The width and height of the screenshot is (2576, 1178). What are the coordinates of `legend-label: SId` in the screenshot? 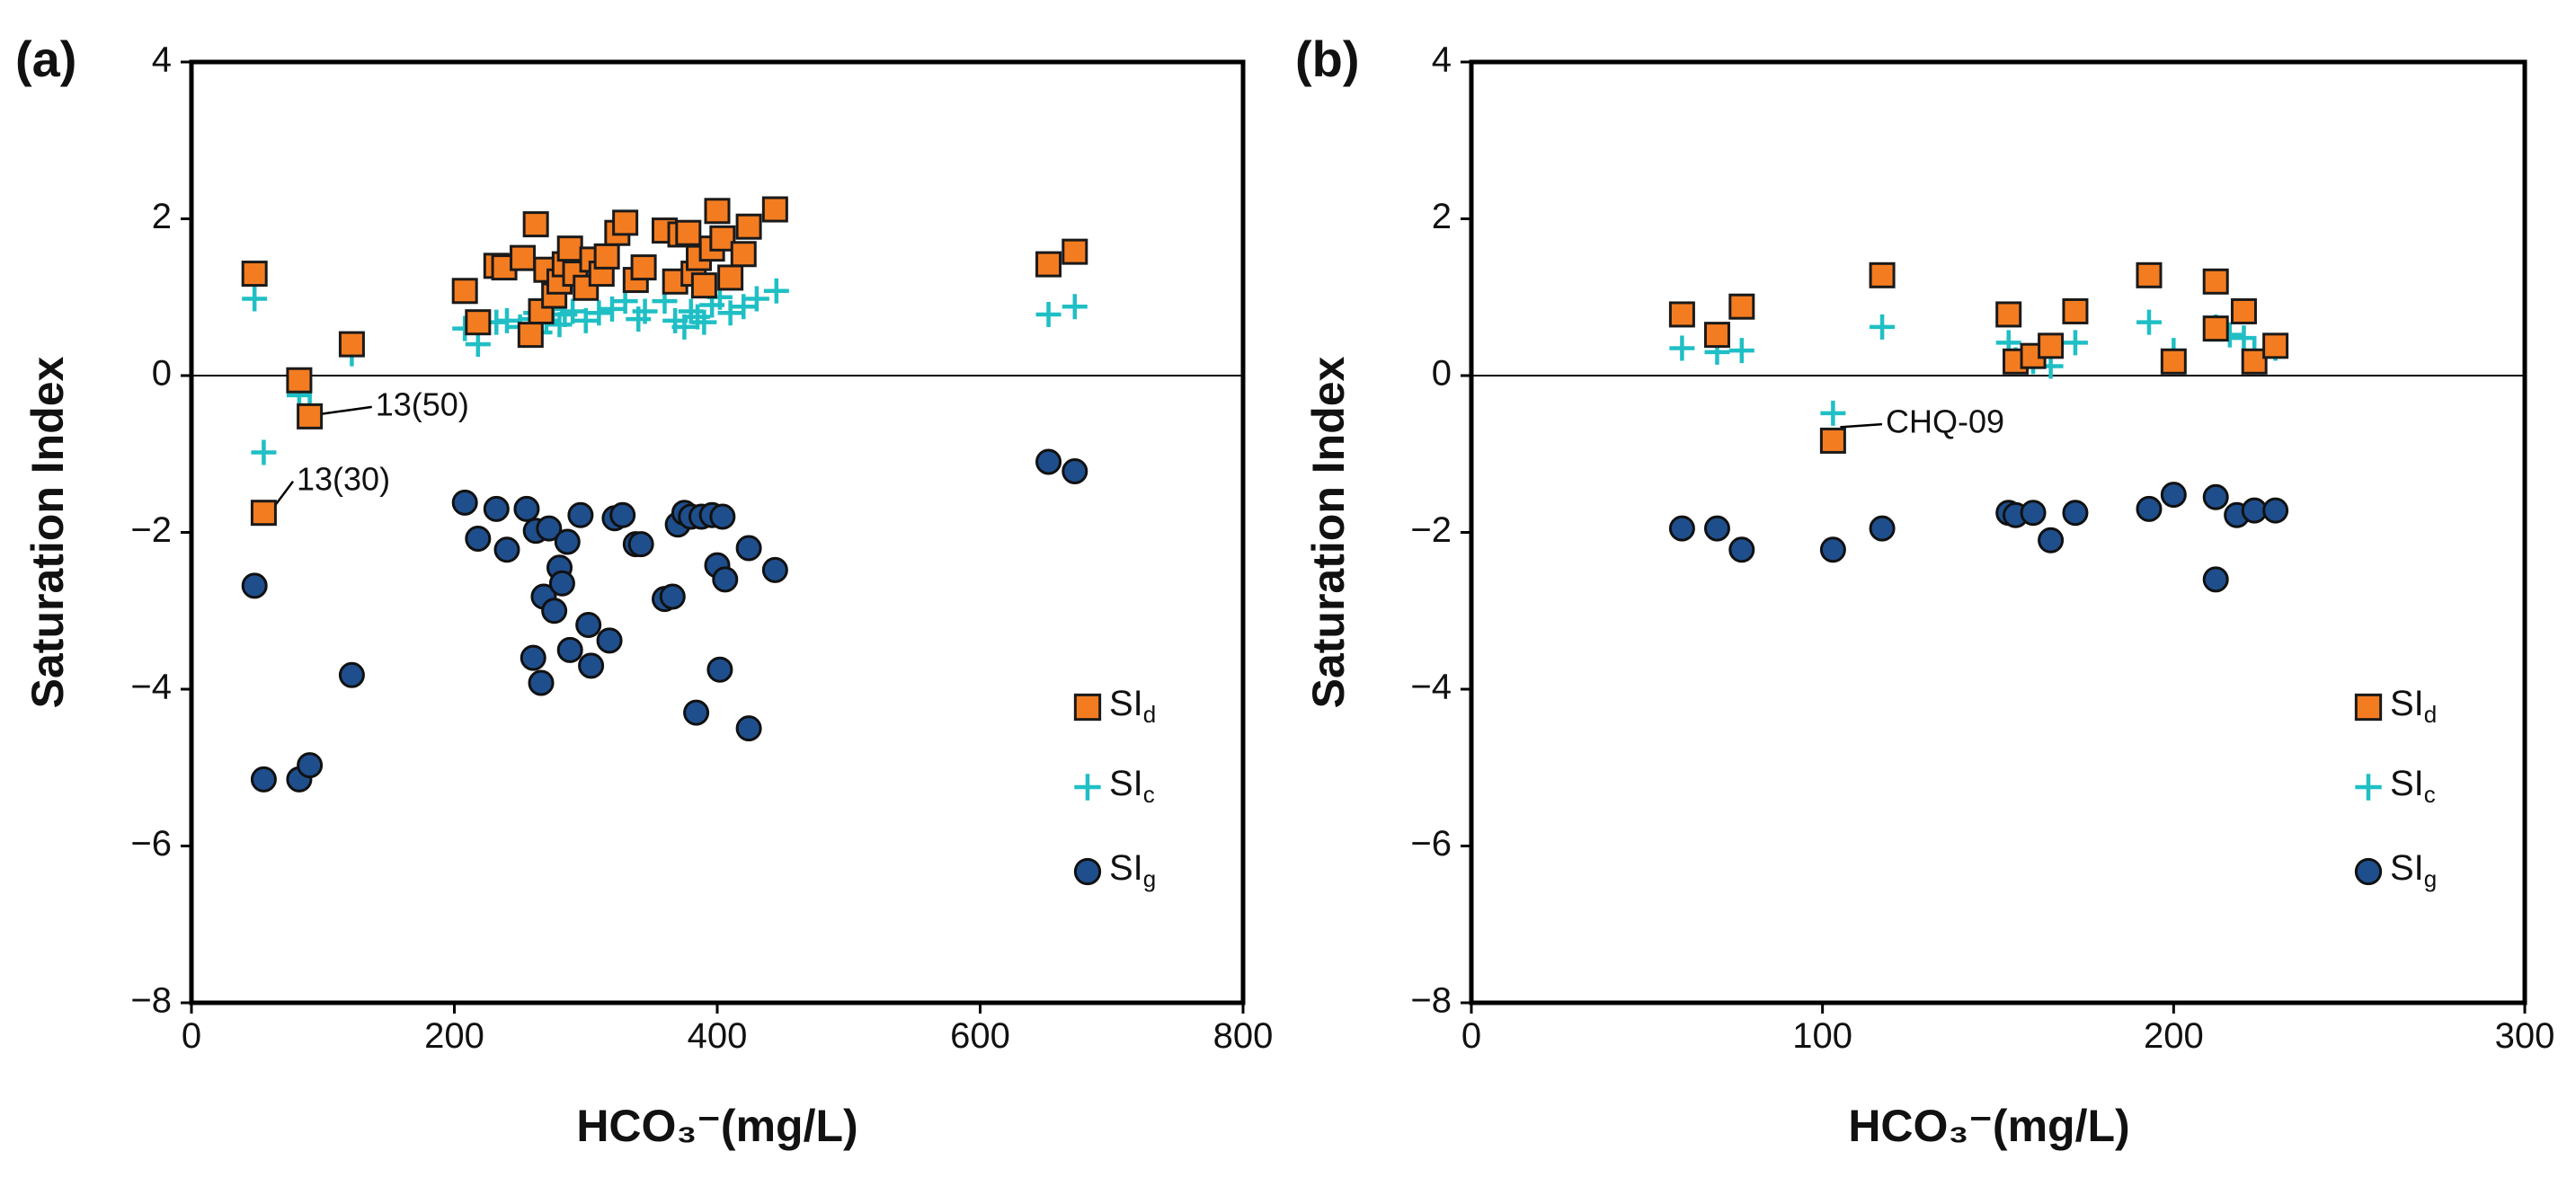 It's located at (1132, 706).